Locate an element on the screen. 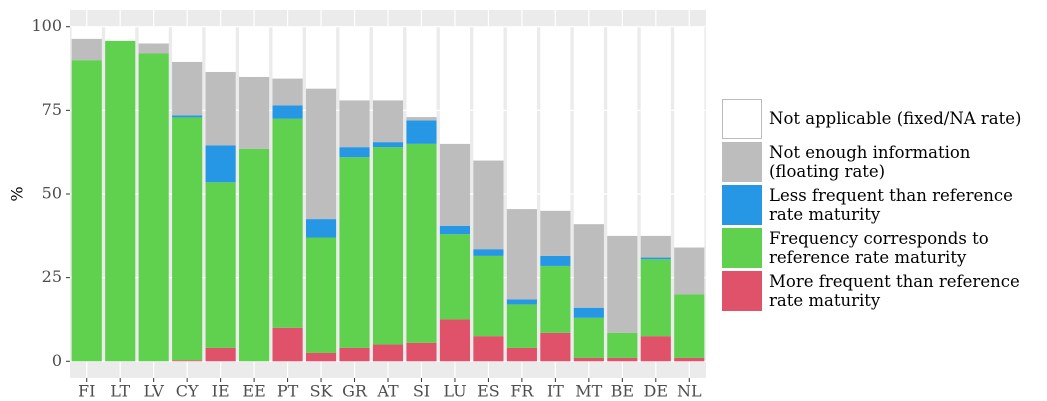 This screenshot has height=401, width=1047. y-axis-label: % is located at coordinates (17, 193).